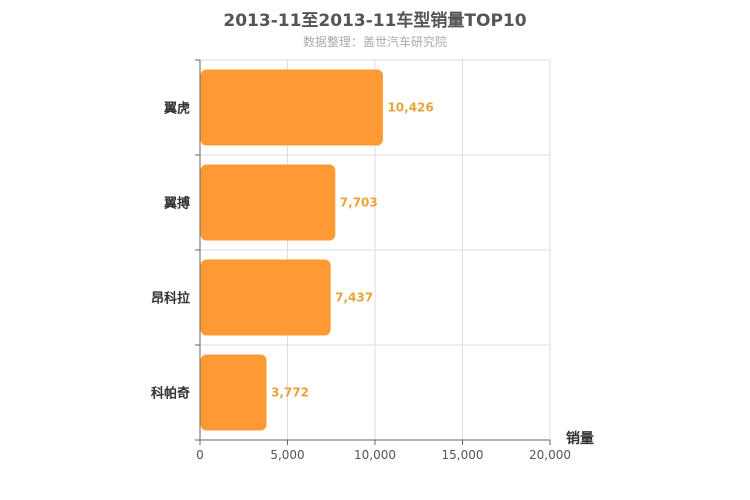 Image resolution: width=750 pixels, height=500 pixels. Describe the element at coordinates (550, 455) in the screenshot. I see `x-tick-label: 20,000` at that location.